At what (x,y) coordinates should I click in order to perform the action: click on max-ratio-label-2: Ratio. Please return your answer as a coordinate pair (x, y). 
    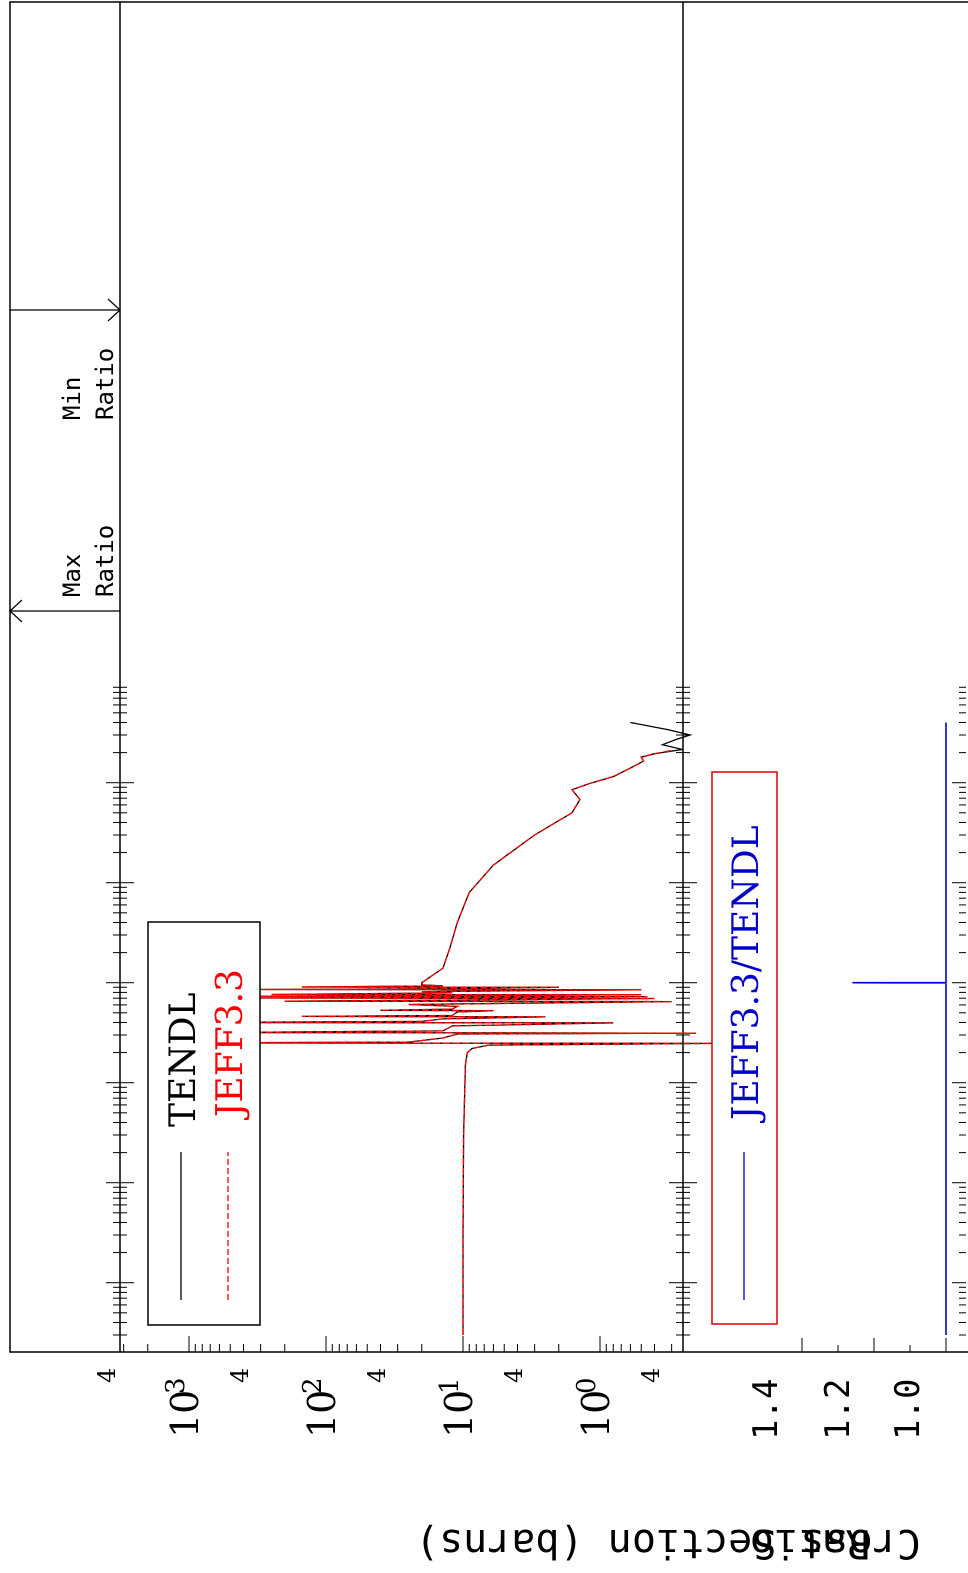
    Looking at the image, I should click on (105, 561).